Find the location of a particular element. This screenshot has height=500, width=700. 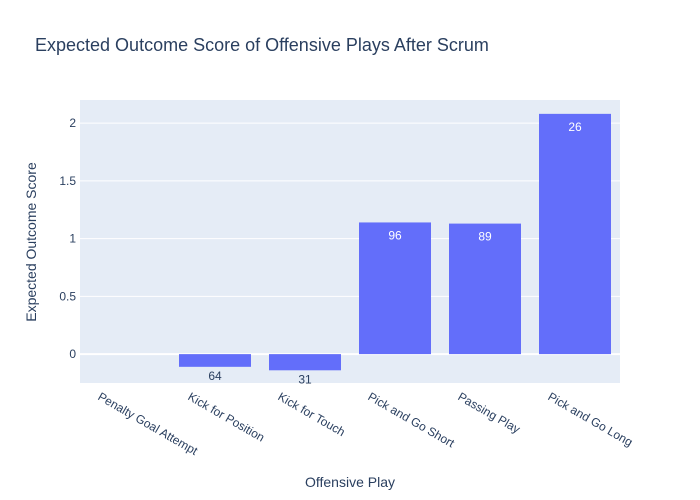

y-tick-label: 1.5 is located at coordinates (67, 181).